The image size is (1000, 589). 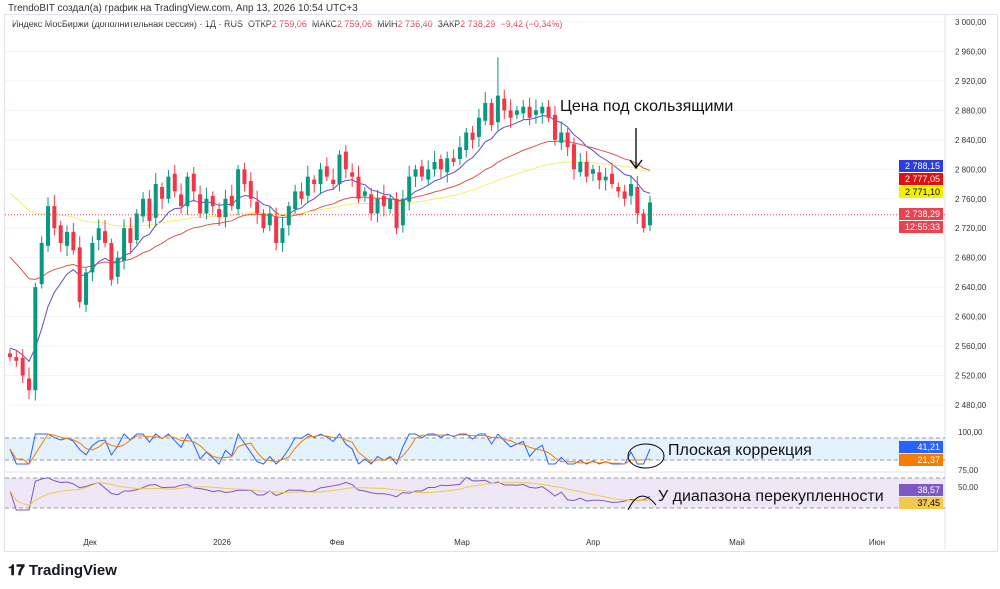 I want to click on rsi-line, so click(x=330, y=493).